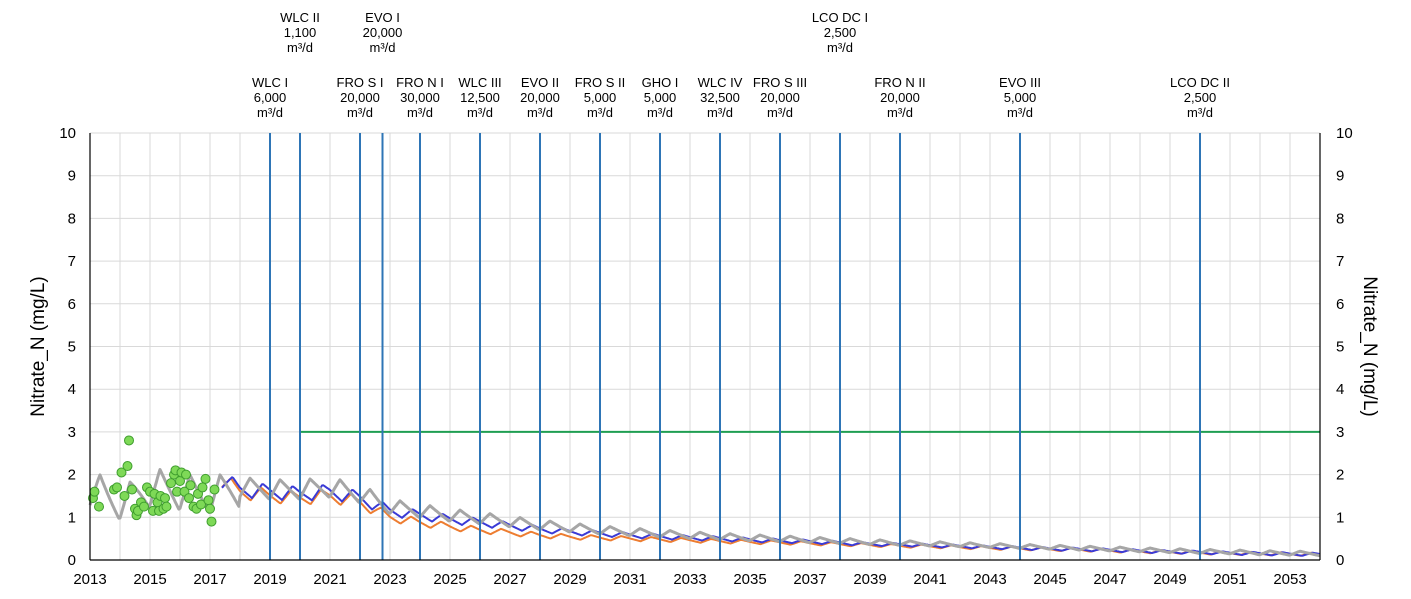  What do you see at coordinates (72, 560) in the screenshot?
I see `y-tick-label-left: 0` at bounding box center [72, 560].